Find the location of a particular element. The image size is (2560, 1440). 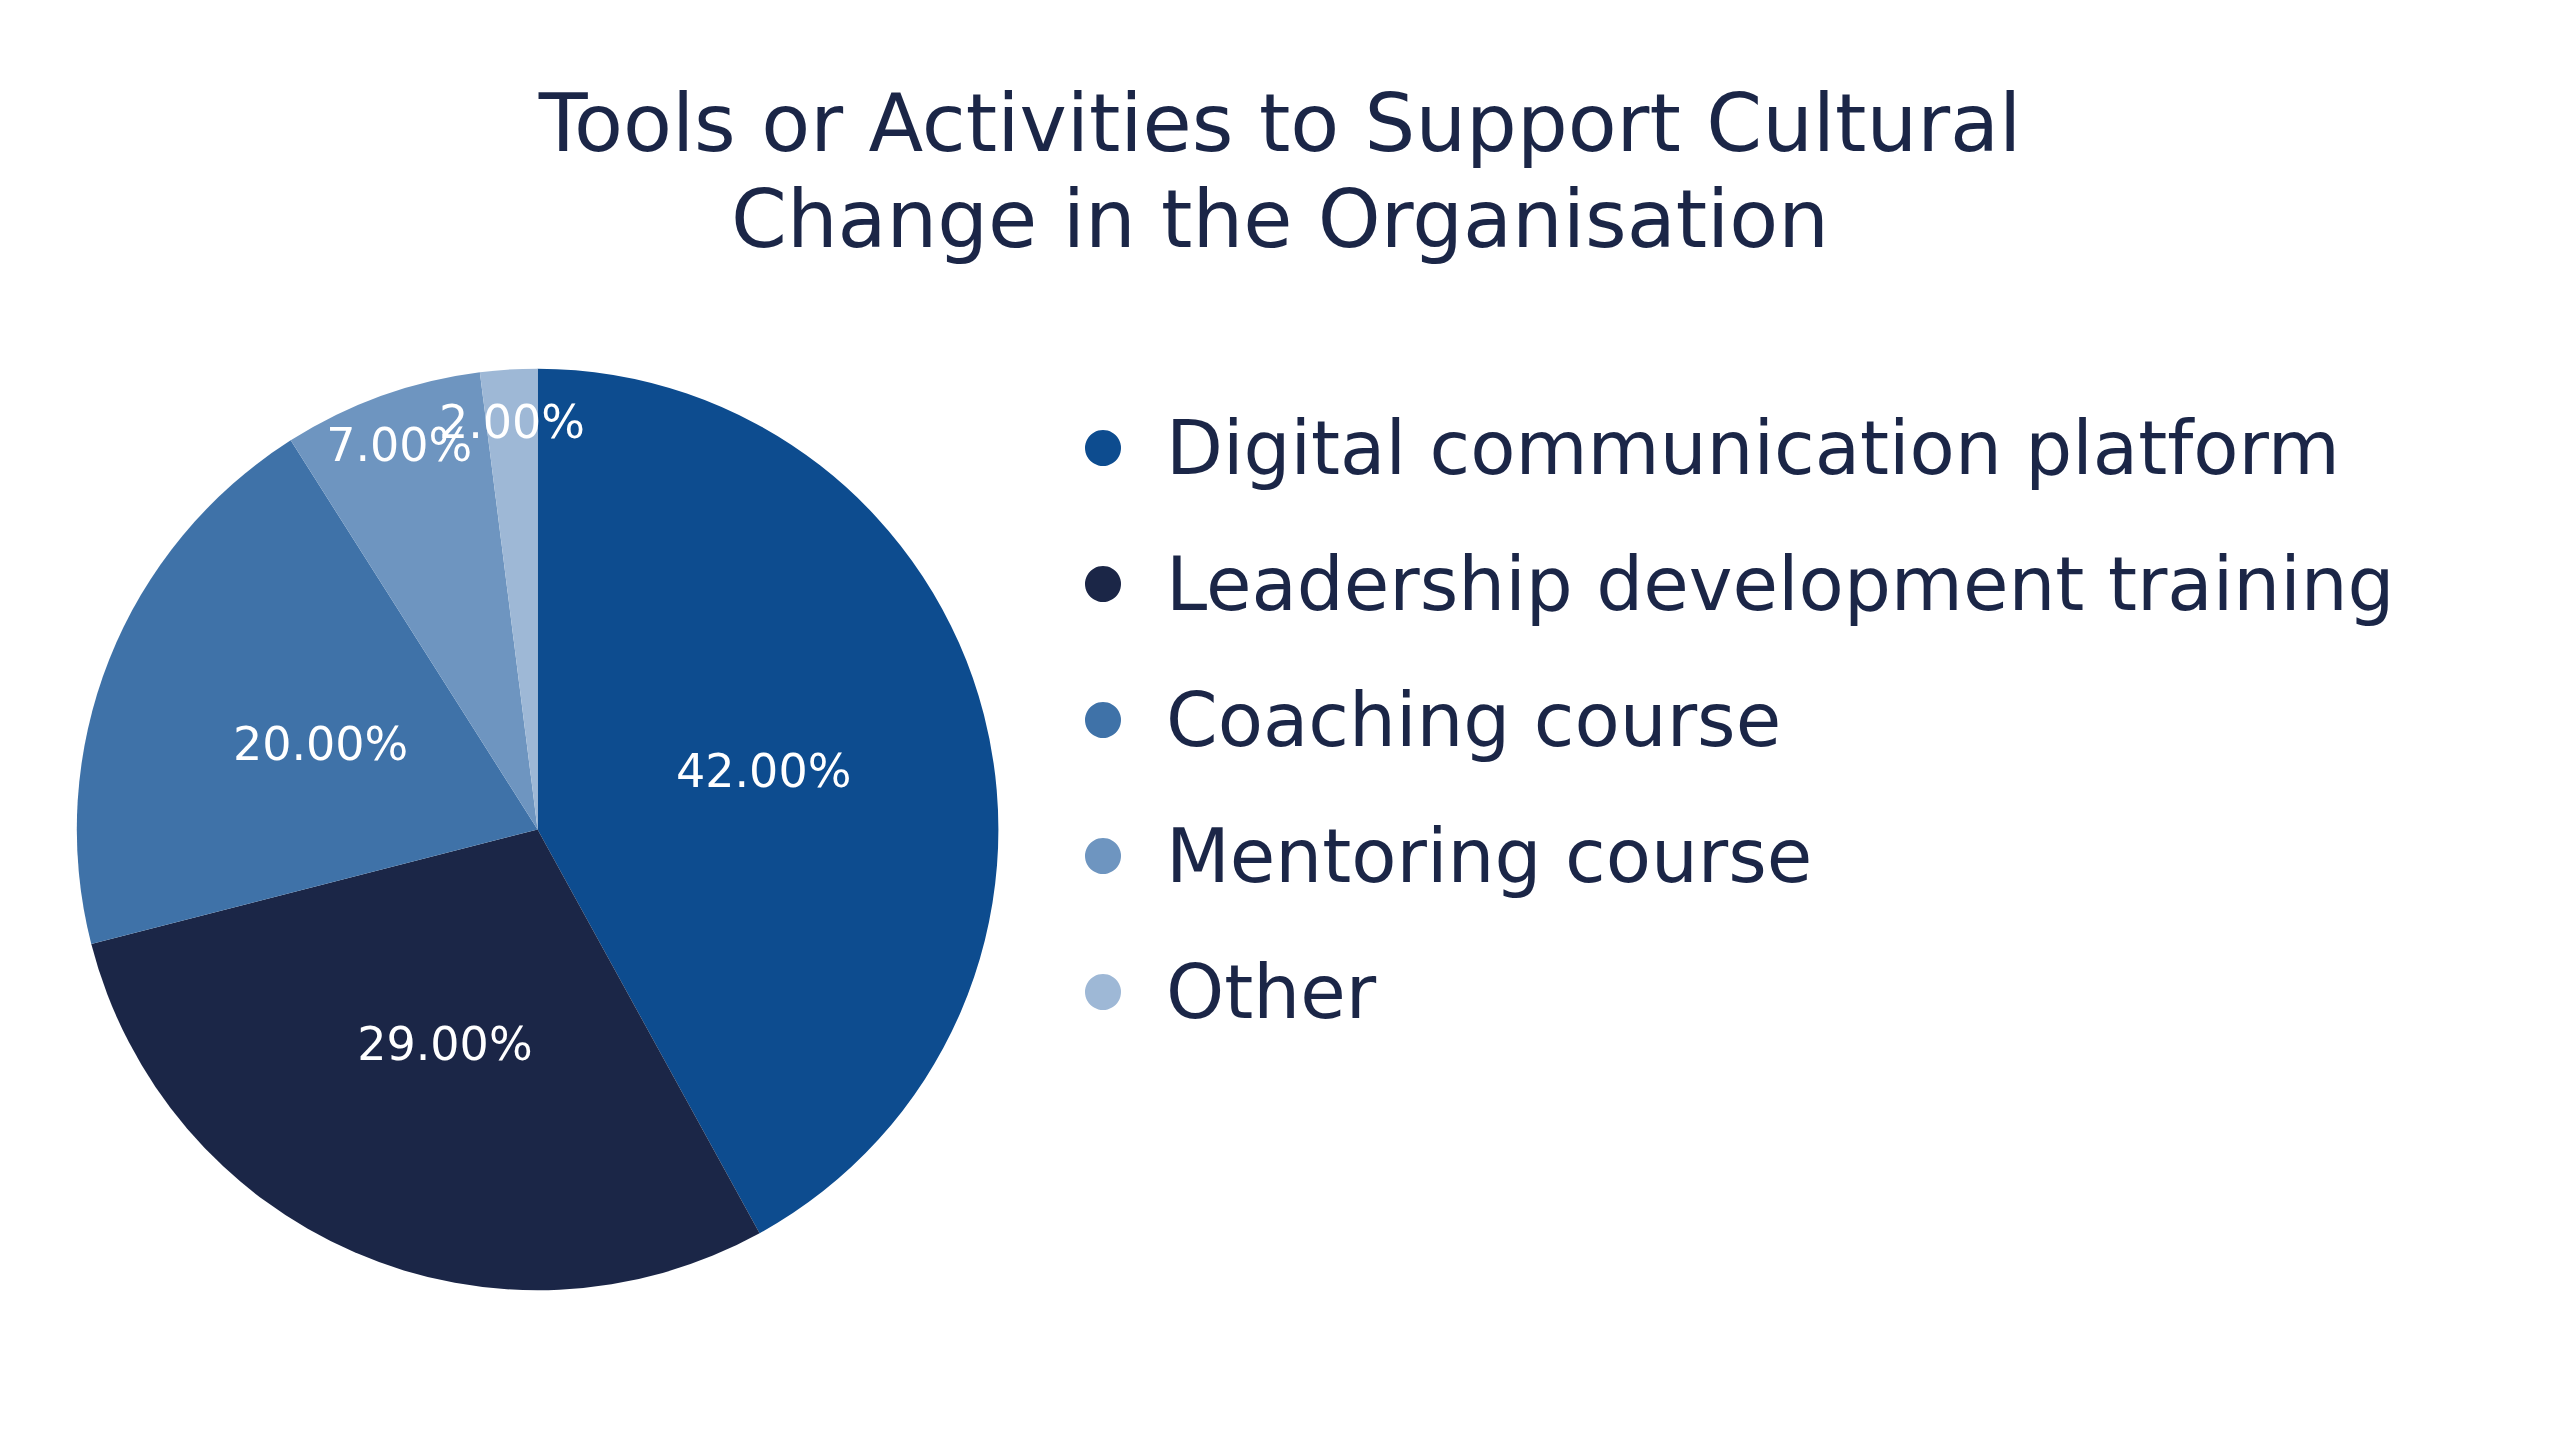

data-label: 29.00% is located at coordinates (445, 1043).